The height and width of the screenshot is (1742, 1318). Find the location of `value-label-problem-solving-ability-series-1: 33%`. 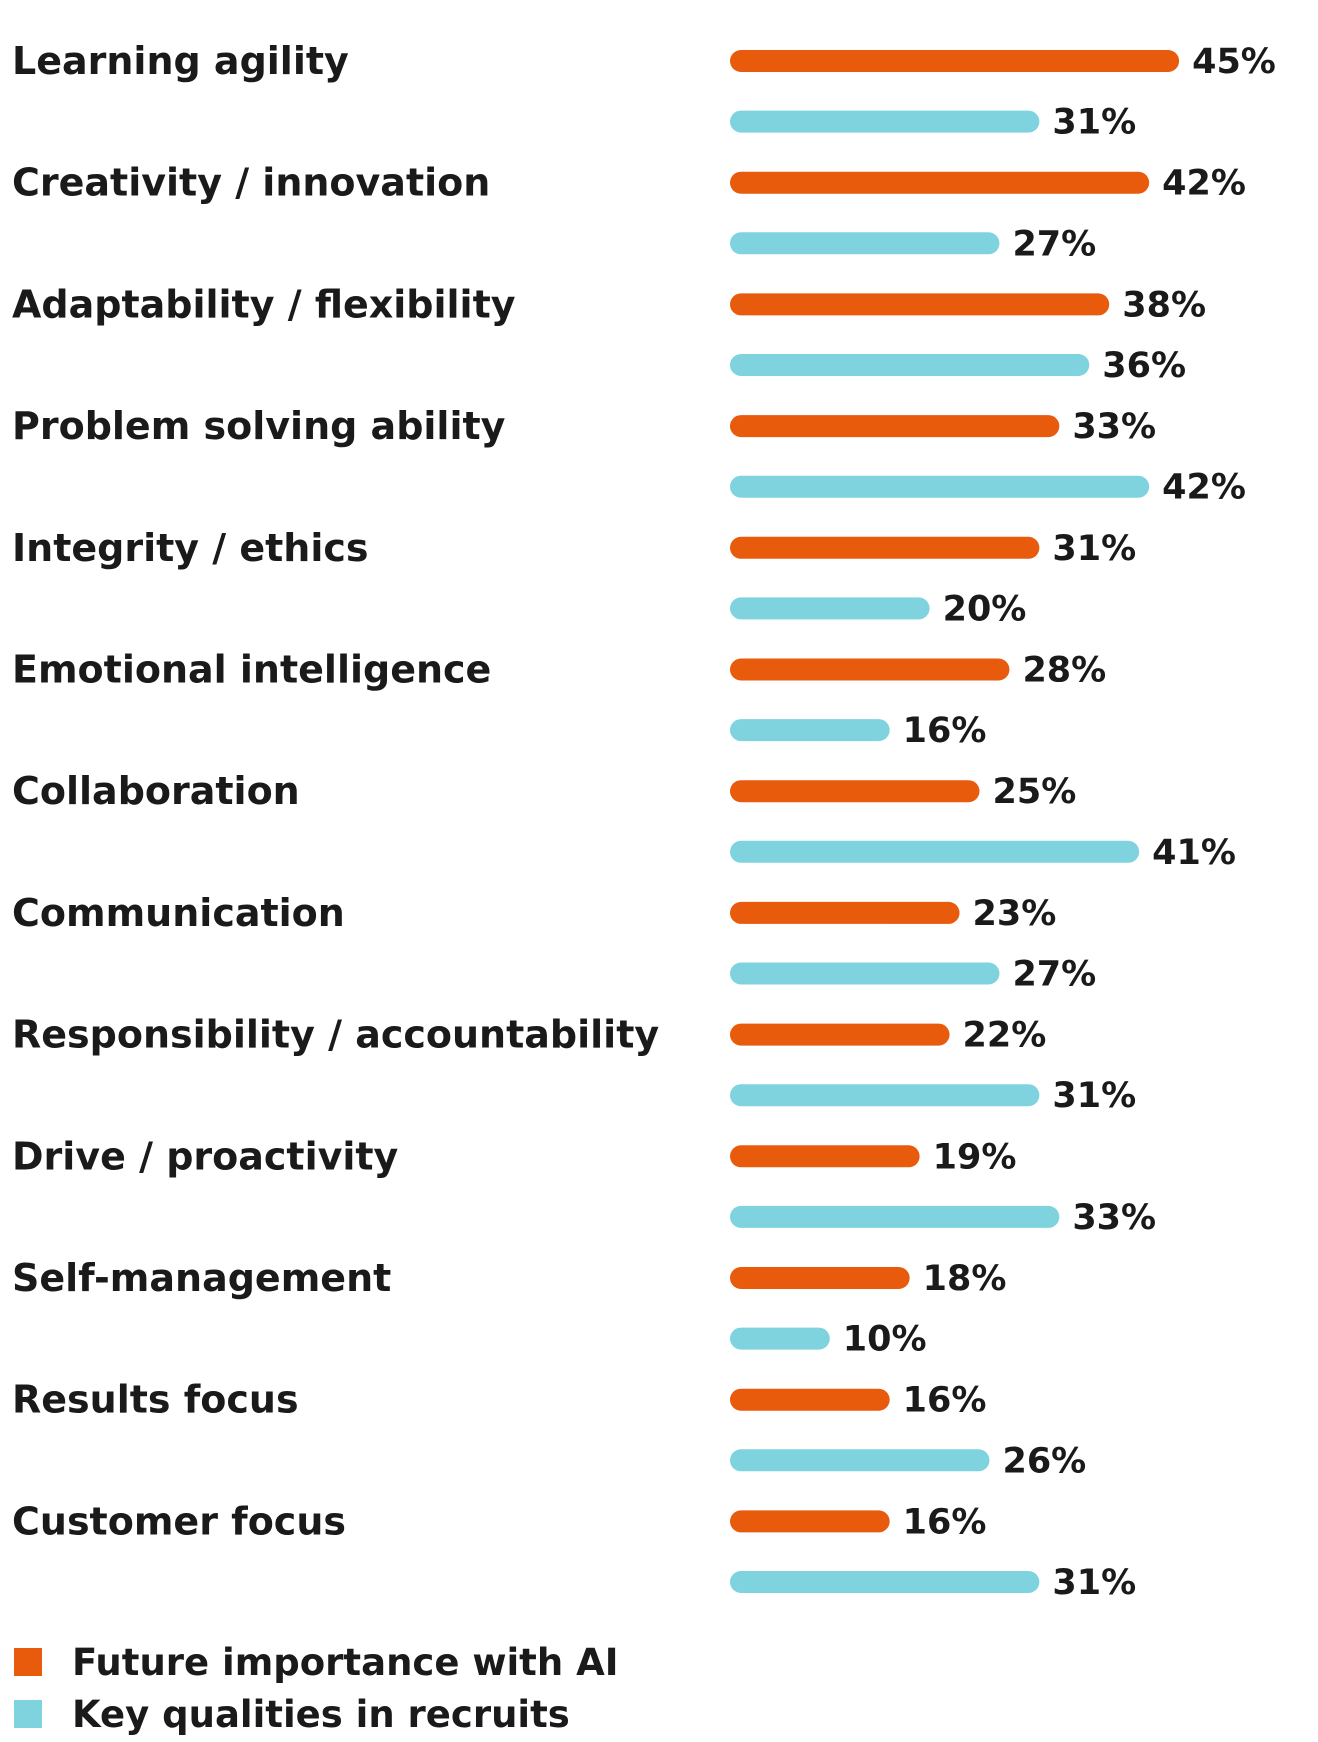

value-label-problem-solving-ability-series-1: 33% is located at coordinates (1114, 427).